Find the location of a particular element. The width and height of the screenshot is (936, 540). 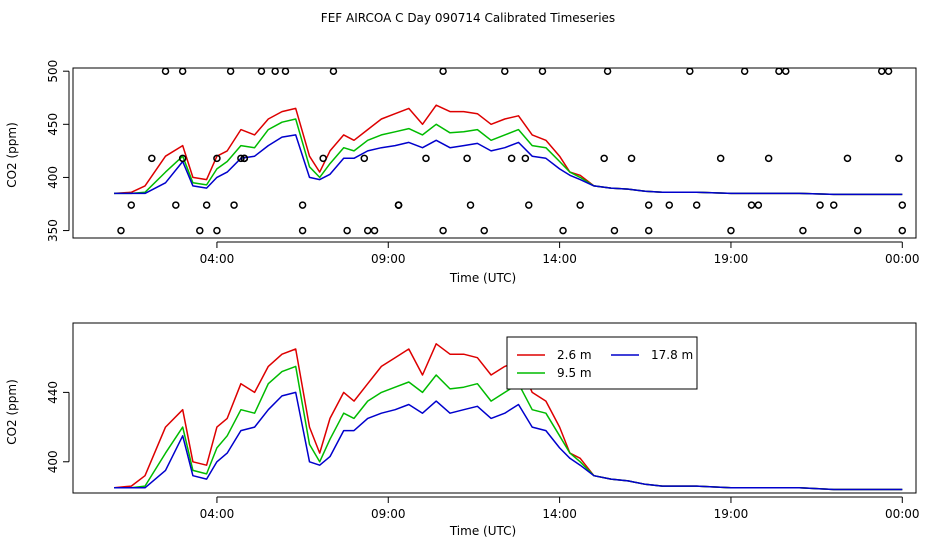

top-series-line-2-6-m is located at coordinates (508, 150).